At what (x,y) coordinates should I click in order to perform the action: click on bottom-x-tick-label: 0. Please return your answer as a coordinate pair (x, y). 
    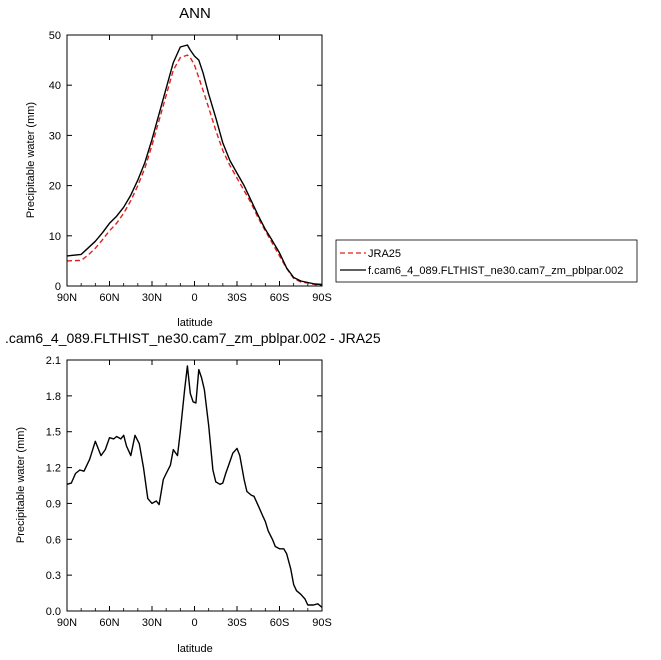
    Looking at the image, I should click on (194, 623).